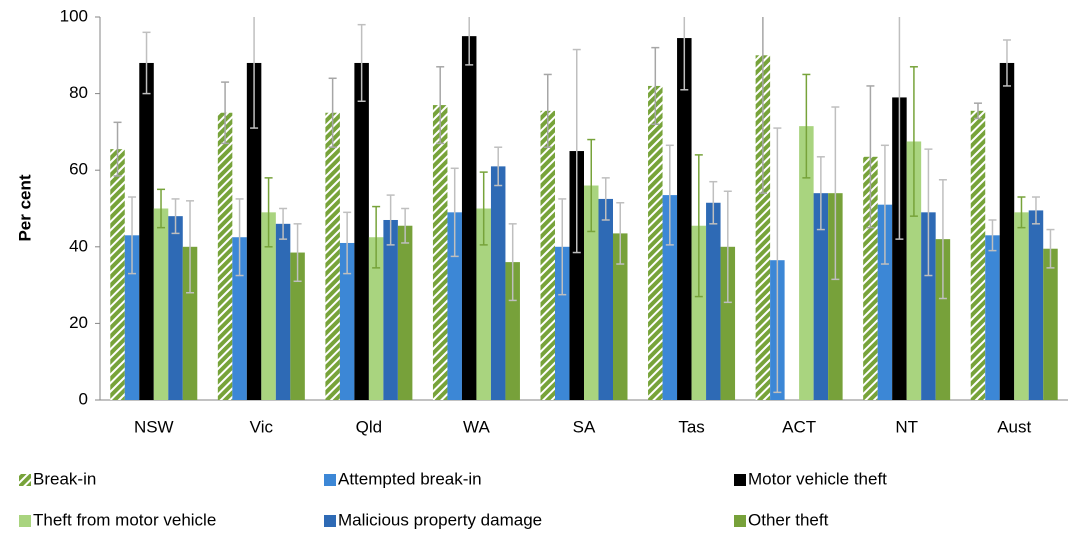  I want to click on legend-label: Break-in, so click(64, 478).